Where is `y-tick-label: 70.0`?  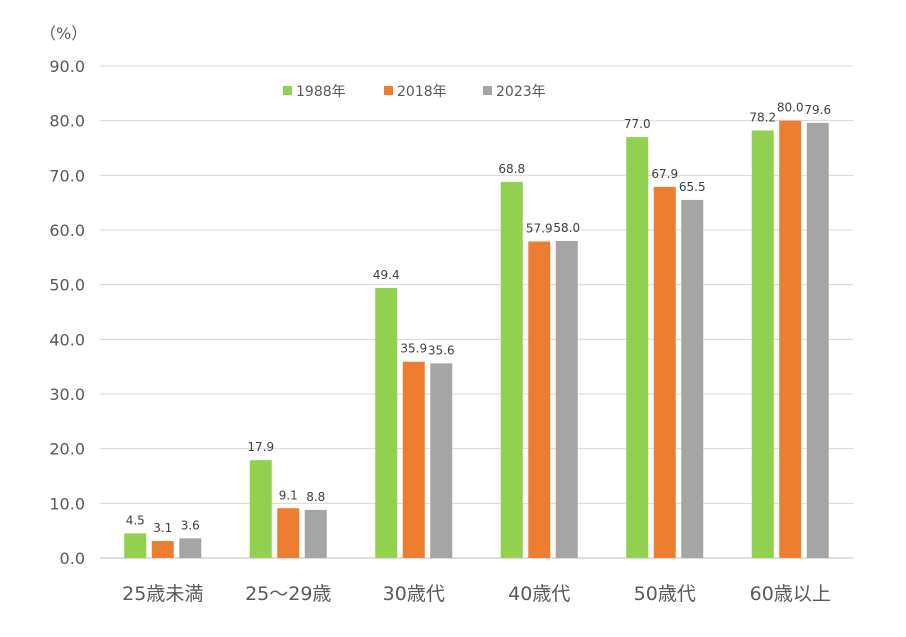 y-tick-label: 70.0 is located at coordinates (67, 175).